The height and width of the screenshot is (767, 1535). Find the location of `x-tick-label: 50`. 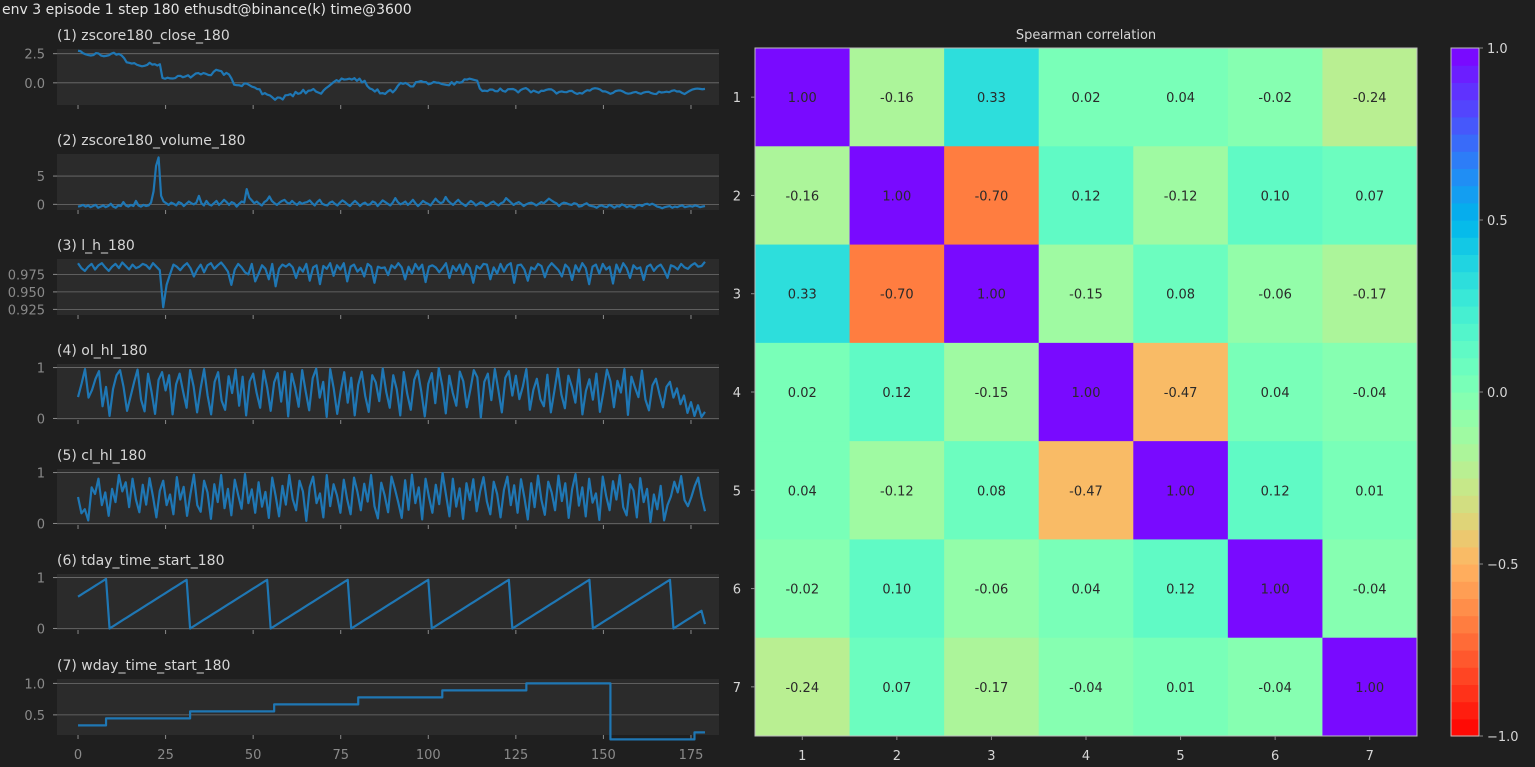

x-tick-label: 50 is located at coordinates (253, 755).